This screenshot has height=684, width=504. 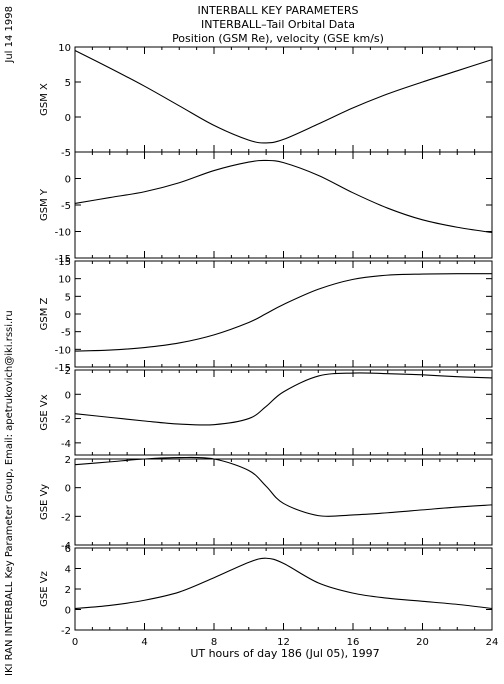 What do you see at coordinates (68, 570) in the screenshot?
I see `y-tick-label: 4` at bounding box center [68, 570].